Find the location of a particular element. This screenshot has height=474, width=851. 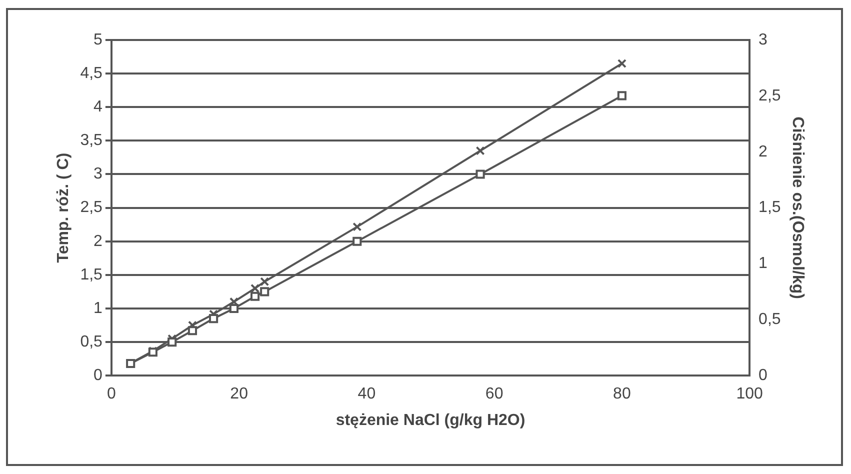

x-tick-label: 60 is located at coordinates (494, 394).